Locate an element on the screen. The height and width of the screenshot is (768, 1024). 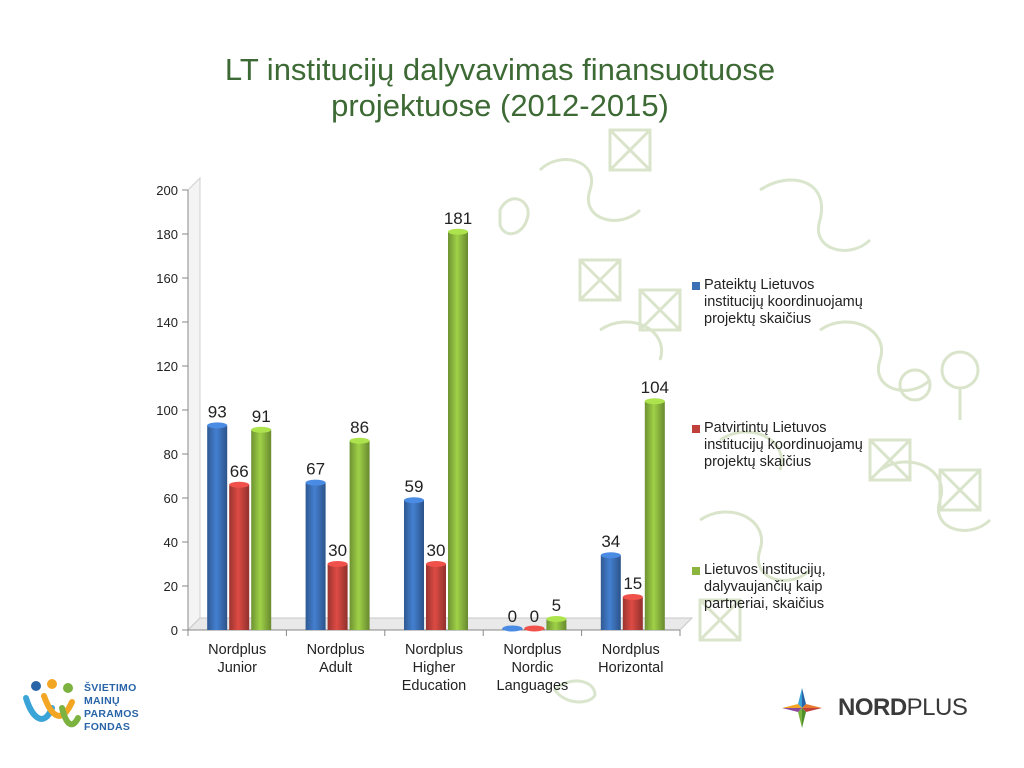
y-tick-label: 80 is located at coordinates (171, 454).